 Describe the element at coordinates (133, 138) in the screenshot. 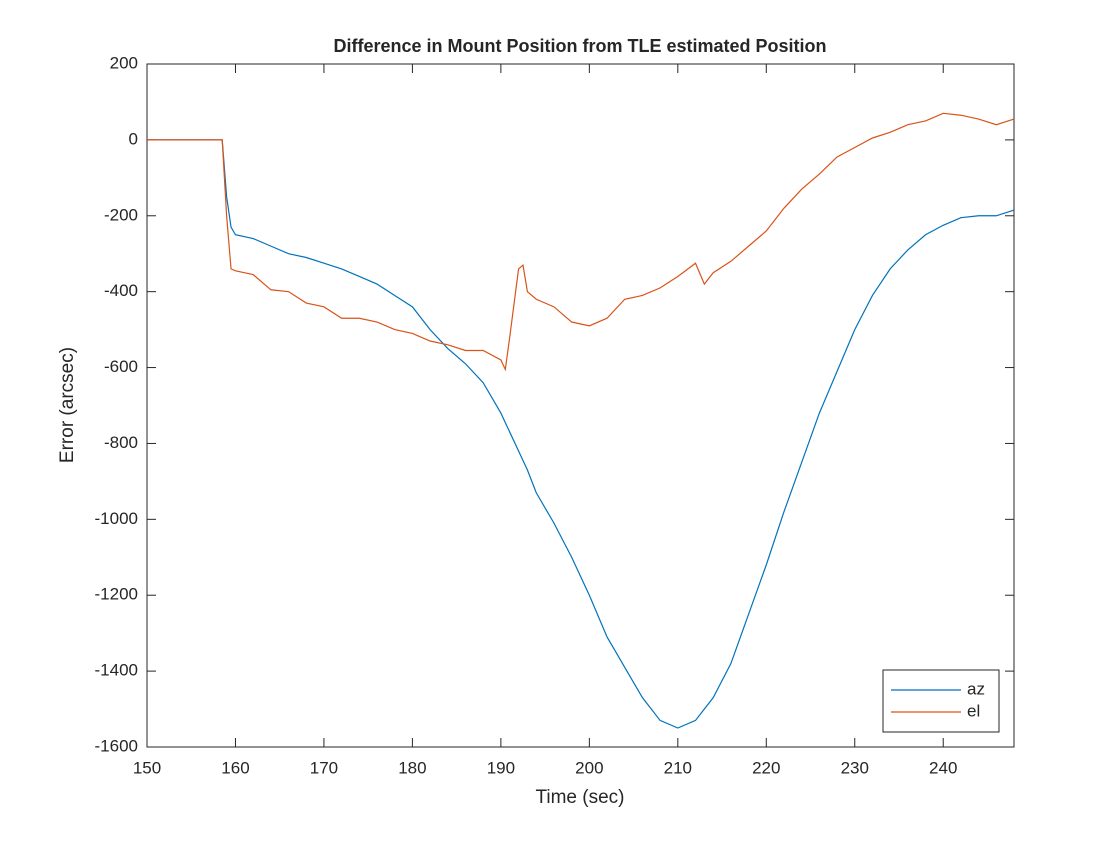

I see `y-tick-label: 0` at that location.